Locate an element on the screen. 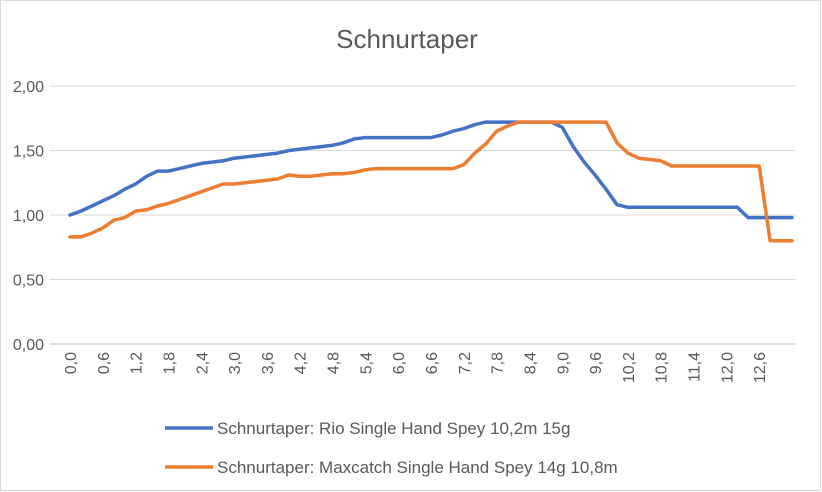 Image resolution: width=822 pixels, height=492 pixels. y-axis-ticks: 0,00 0,50 1,00 1,50 2,00 is located at coordinates (28, 216).